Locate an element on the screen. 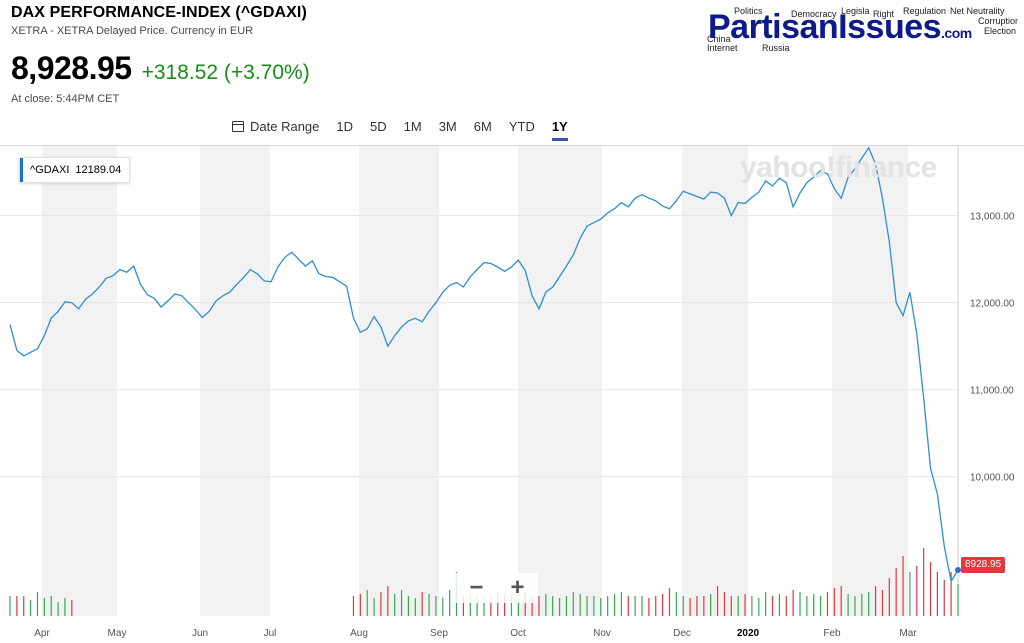 This screenshot has height=643, width=1024. range-button-6m: 6M is located at coordinates (482, 126).